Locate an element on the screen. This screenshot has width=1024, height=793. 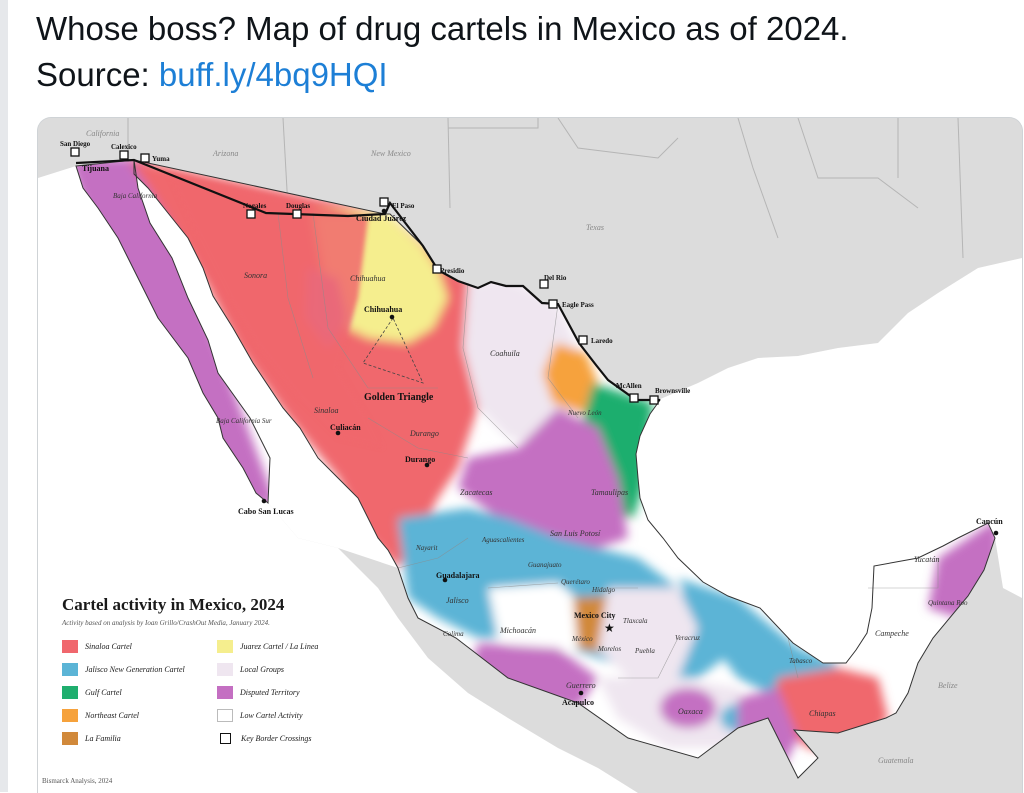
golden-triangle-label: Golden Triangle is located at coordinates (399, 397).